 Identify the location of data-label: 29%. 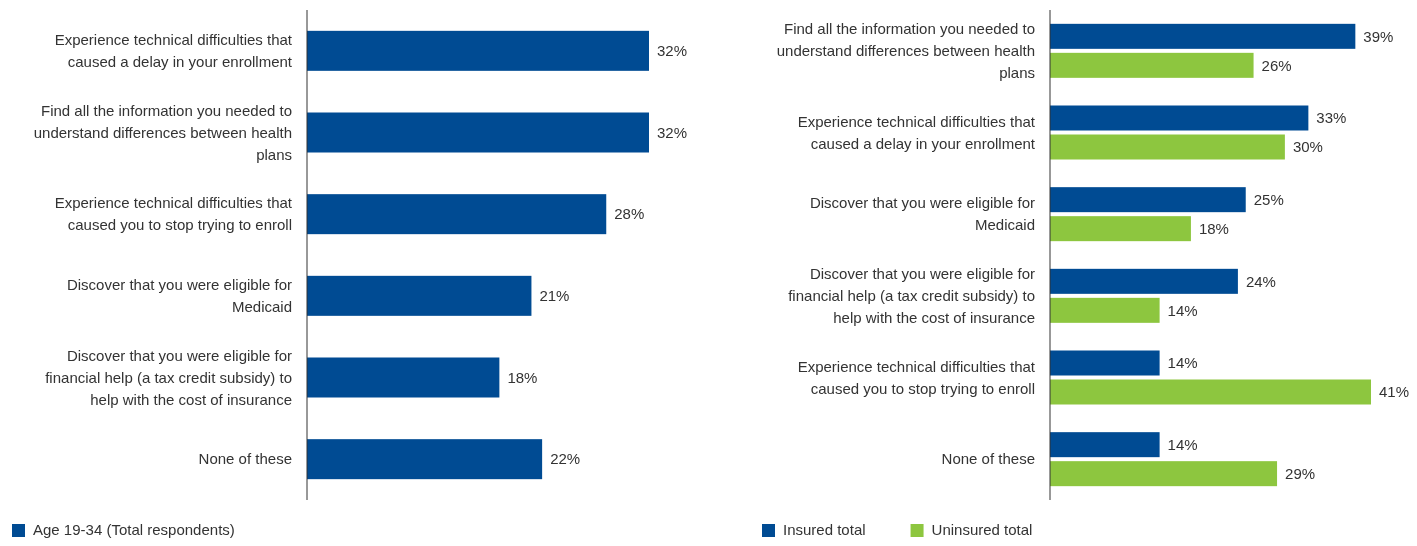
(1300, 473).